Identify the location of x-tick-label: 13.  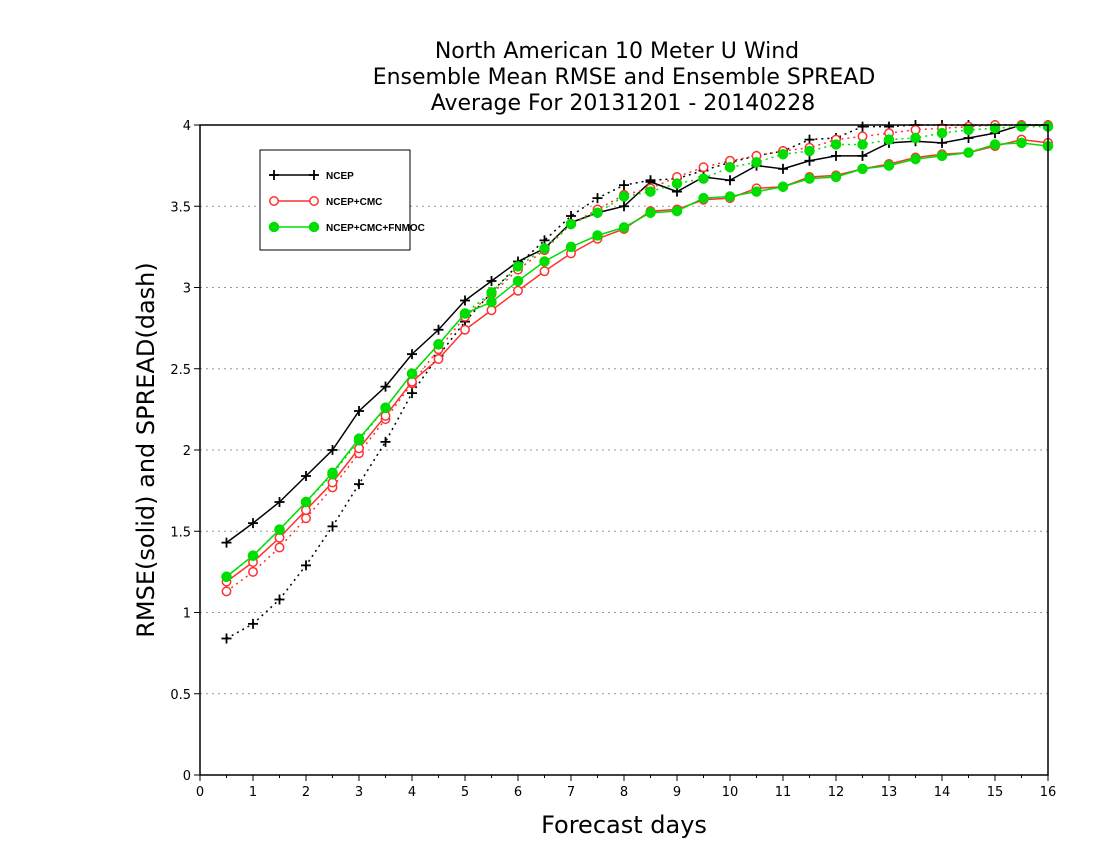
(889, 792).